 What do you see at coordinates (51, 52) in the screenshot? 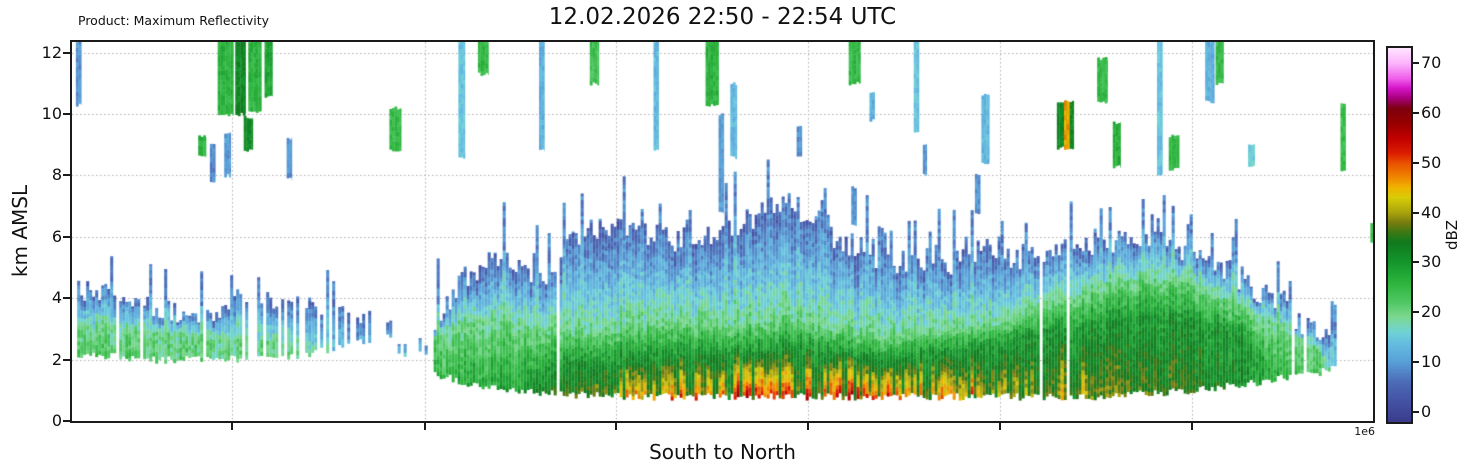
I see `y-tick-label: 12` at bounding box center [51, 52].